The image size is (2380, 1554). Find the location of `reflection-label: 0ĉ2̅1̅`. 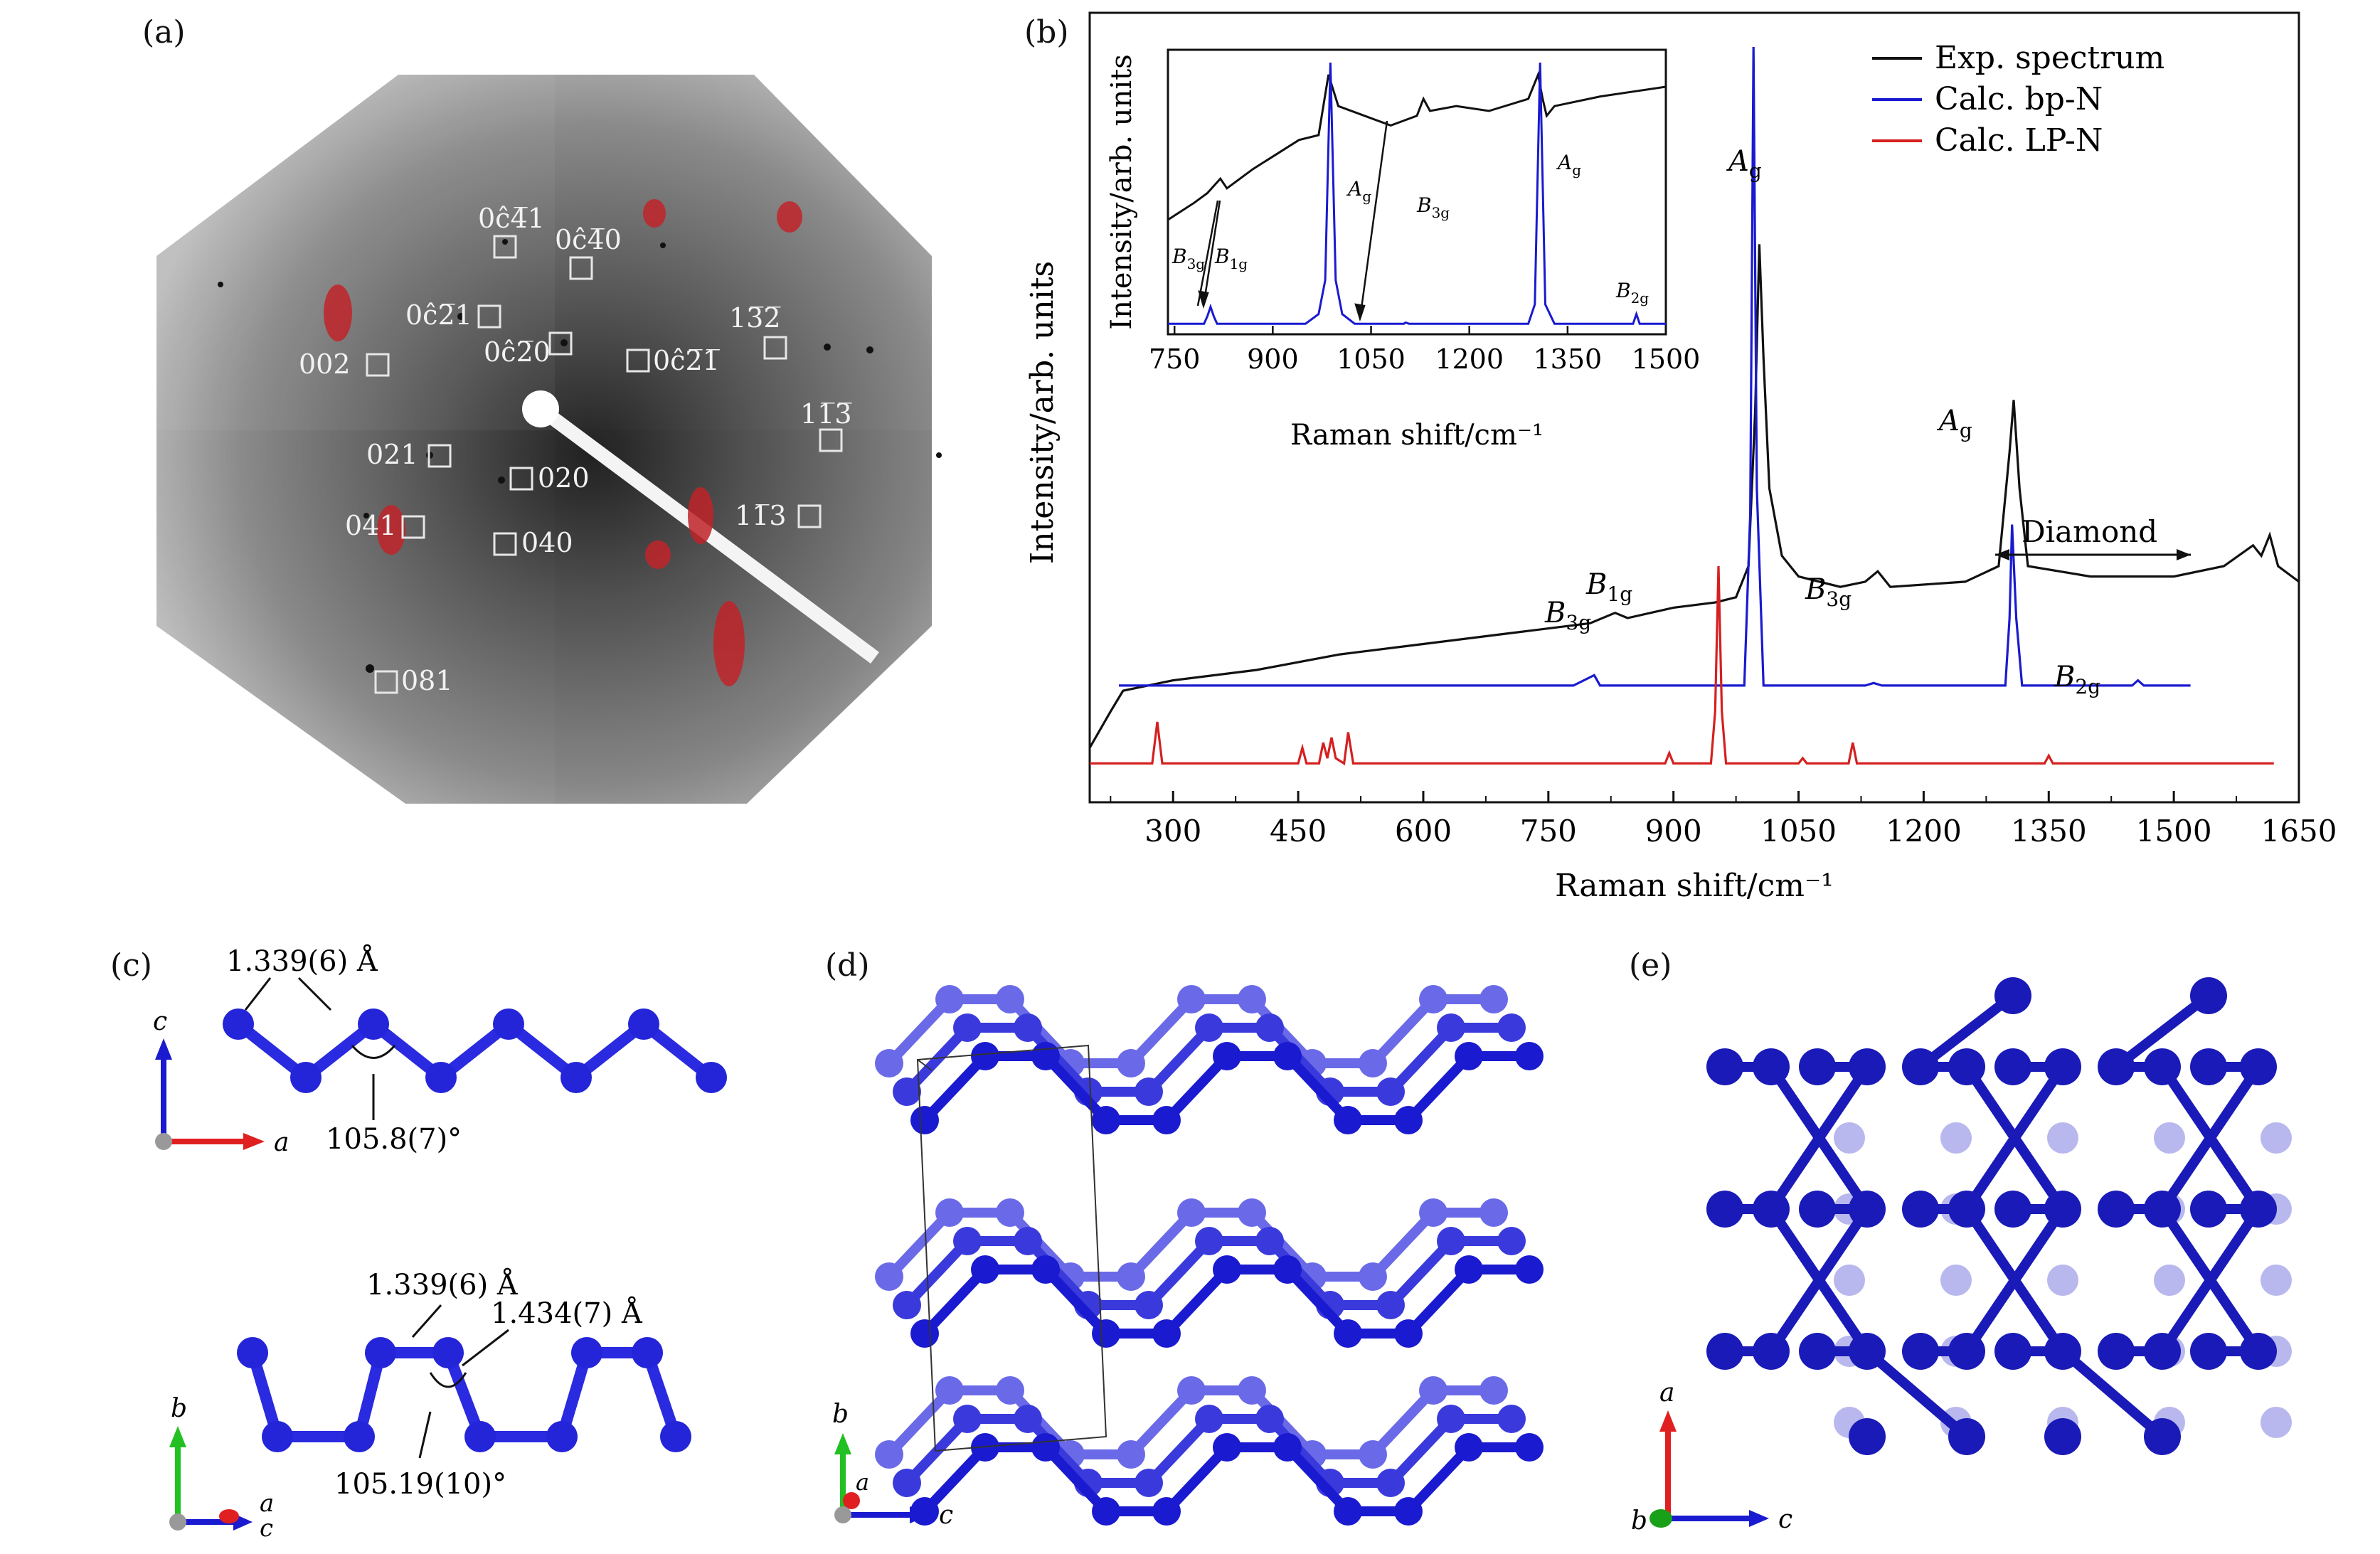

reflection-label: 0ĉ2̅1̅ is located at coordinates (686, 361).